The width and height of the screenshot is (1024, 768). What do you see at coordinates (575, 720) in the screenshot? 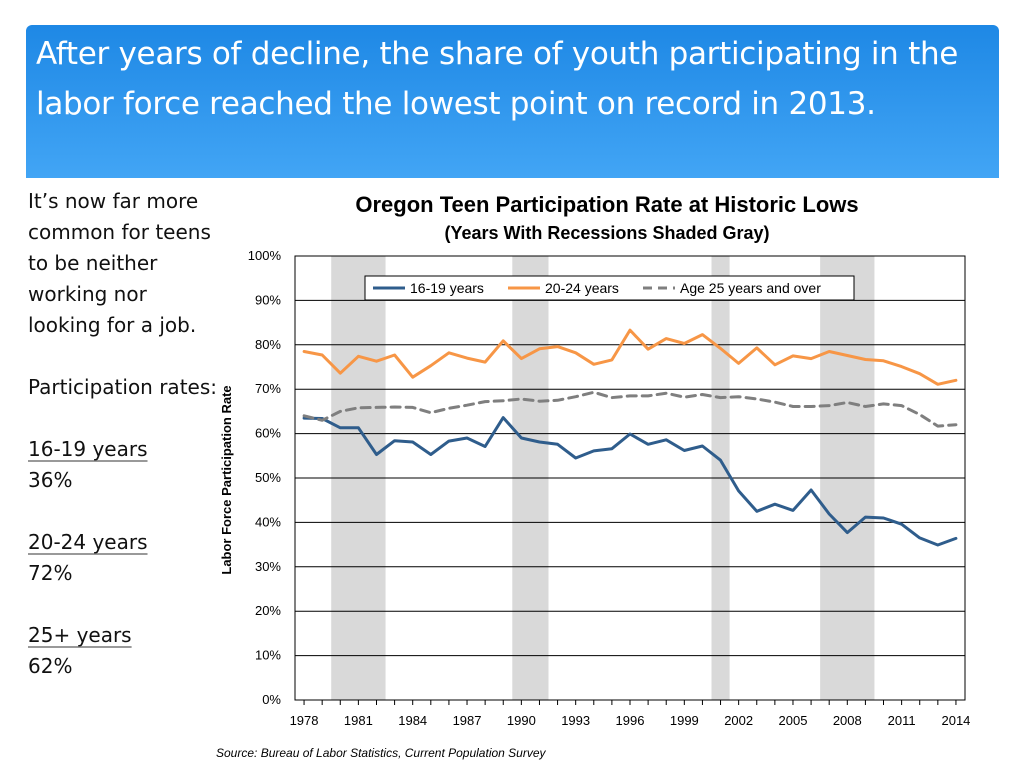
I see `x-tick-label: 1993` at bounding box center [575, 720].